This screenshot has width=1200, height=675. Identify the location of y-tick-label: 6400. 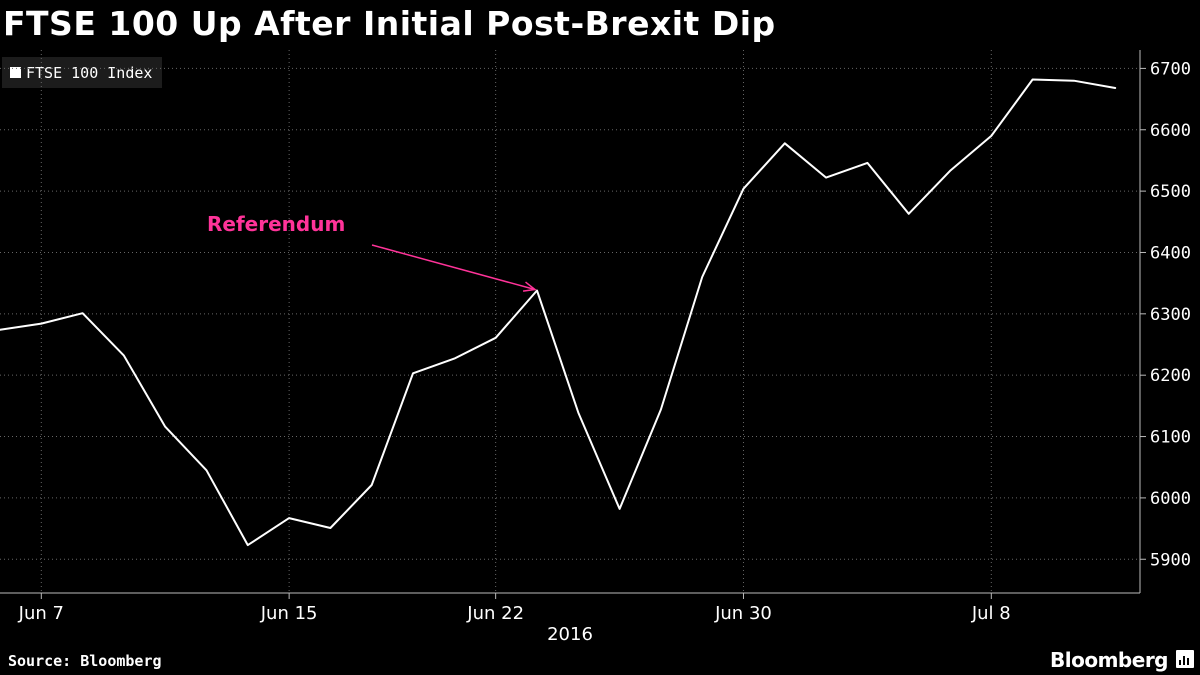
(1170, 253).